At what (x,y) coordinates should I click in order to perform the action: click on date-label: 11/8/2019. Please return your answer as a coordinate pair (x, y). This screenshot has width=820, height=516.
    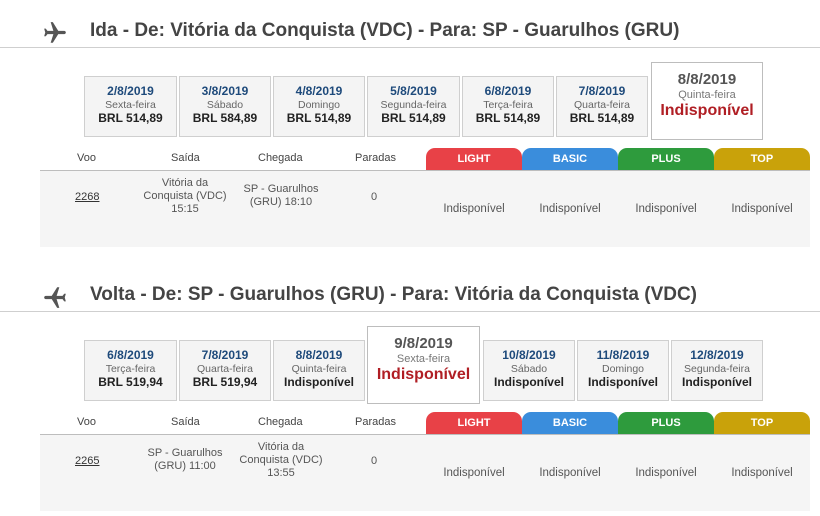
    Looking at the image, I should click on (623, 355).